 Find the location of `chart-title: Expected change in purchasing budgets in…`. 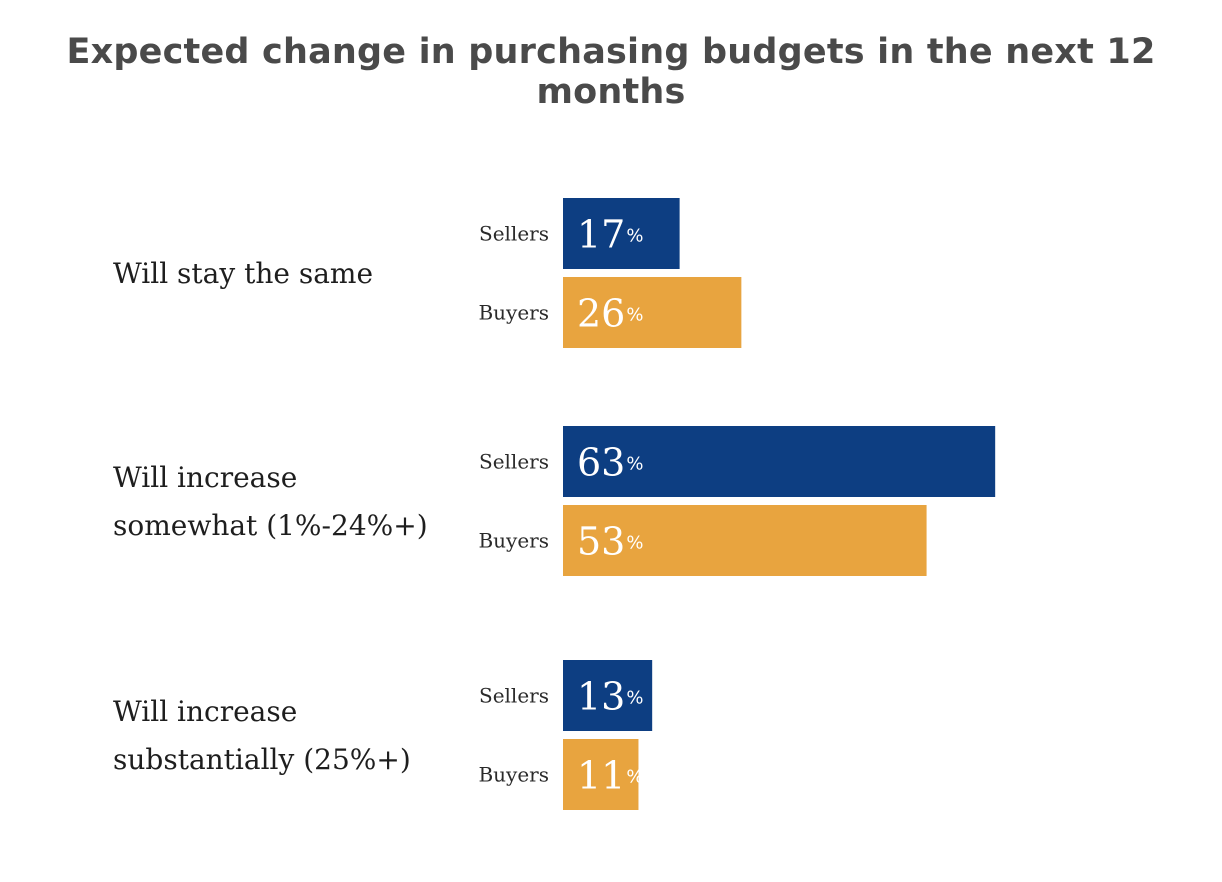

chart-title: Expected change in purchasing budgets in… is located at coordinates (611, 72).